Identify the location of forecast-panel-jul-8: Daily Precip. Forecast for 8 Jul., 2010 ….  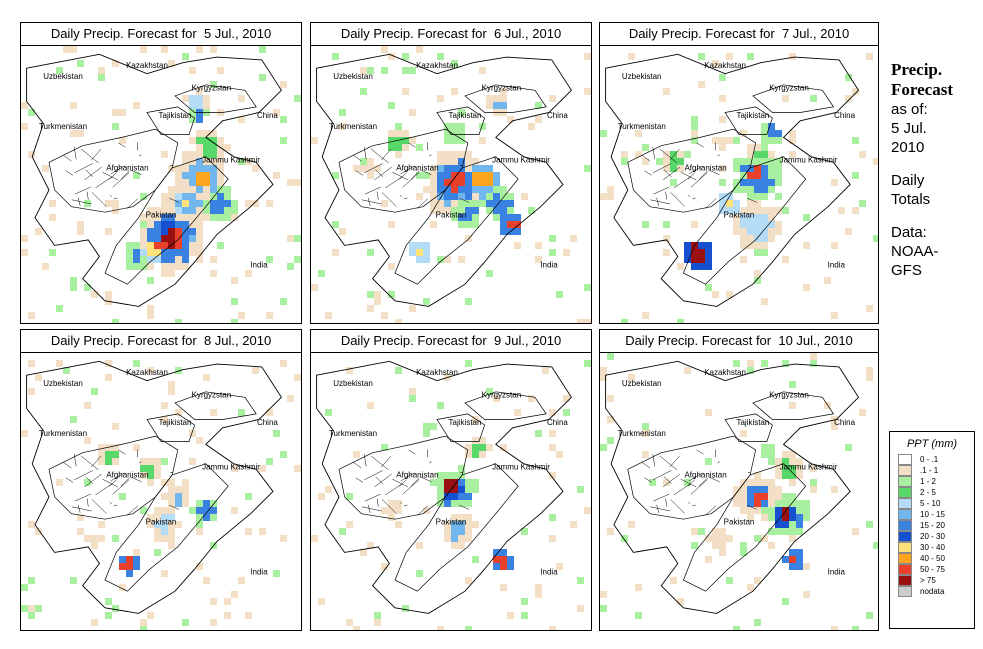
(161, 480).